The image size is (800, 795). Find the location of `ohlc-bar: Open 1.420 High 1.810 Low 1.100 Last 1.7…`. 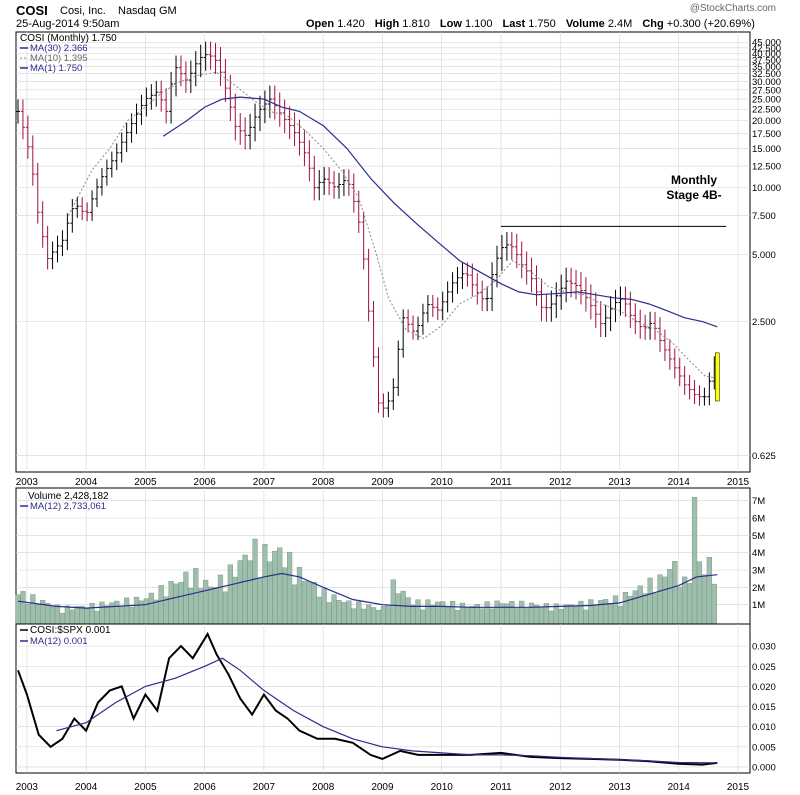

ohlc-bar: Open 1.420 High 1.810 Low 1.100 Last 1.7… is located at coordinates (530, 24).